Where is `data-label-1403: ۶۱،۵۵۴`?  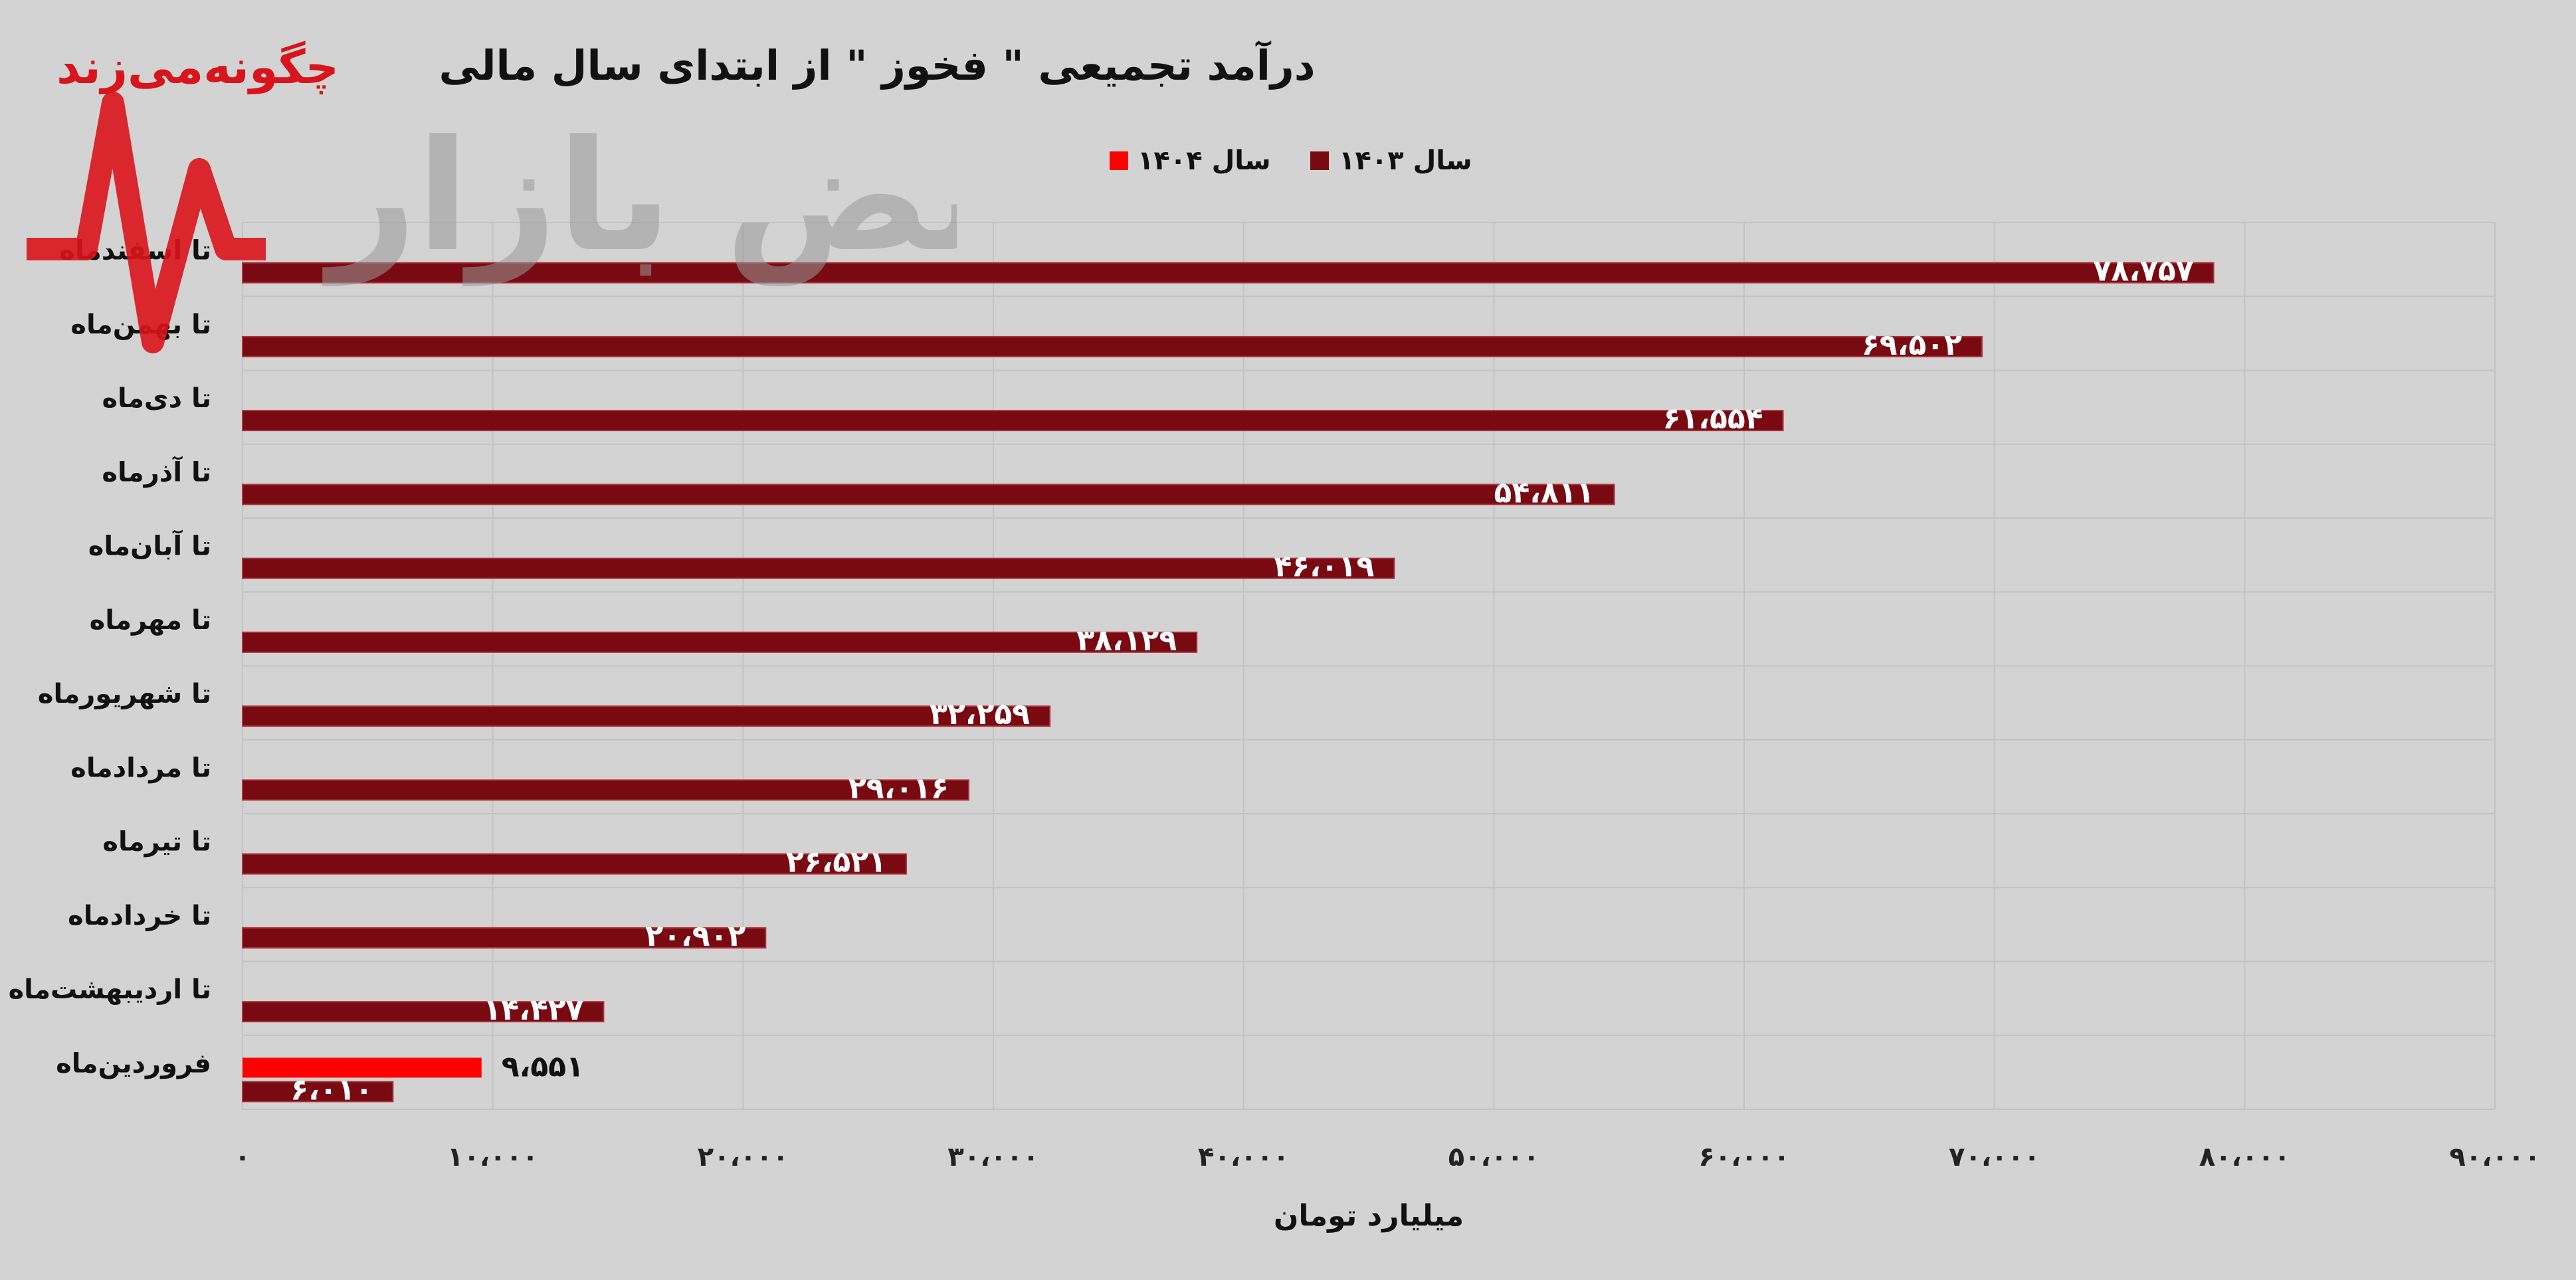 data-label-1403: ۶۱،۵۵۴ is located at coordinates (1713, 419).